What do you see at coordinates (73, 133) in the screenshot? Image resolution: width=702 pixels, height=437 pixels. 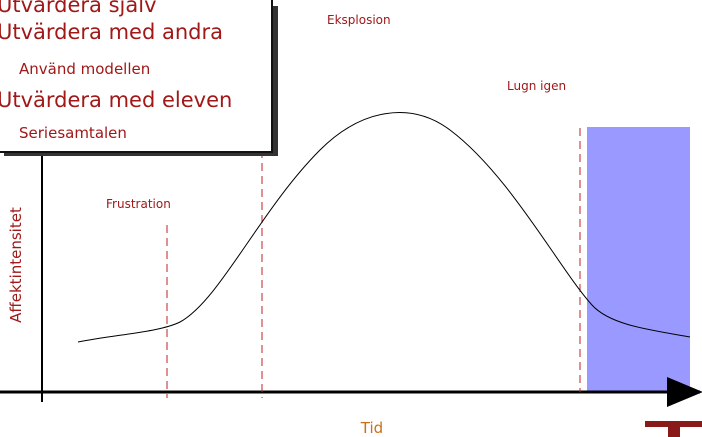 I see `box-line: Seriesamtalen` at bounding box center [73, 133].